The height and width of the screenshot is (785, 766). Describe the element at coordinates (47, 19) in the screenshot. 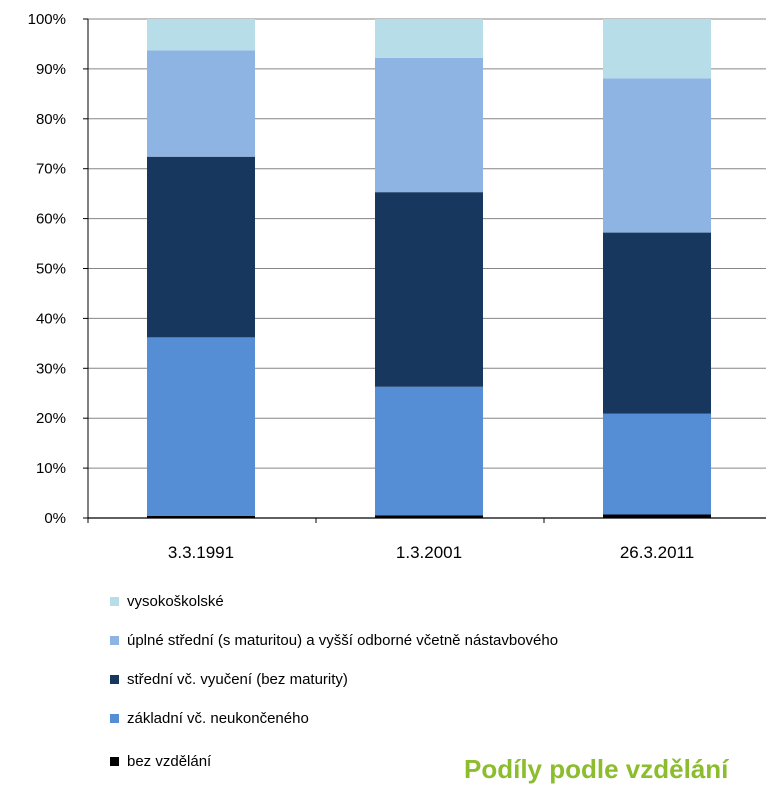

I see `y-tick-label: 100%` at that location.